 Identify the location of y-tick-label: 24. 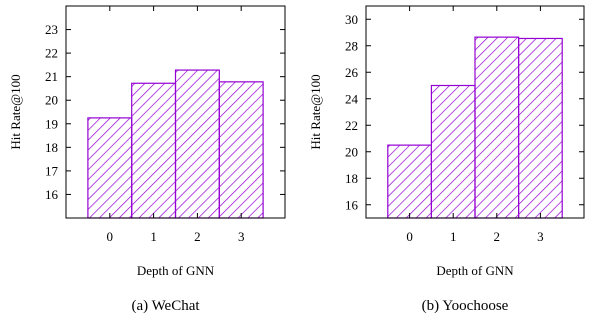
(352, 98).